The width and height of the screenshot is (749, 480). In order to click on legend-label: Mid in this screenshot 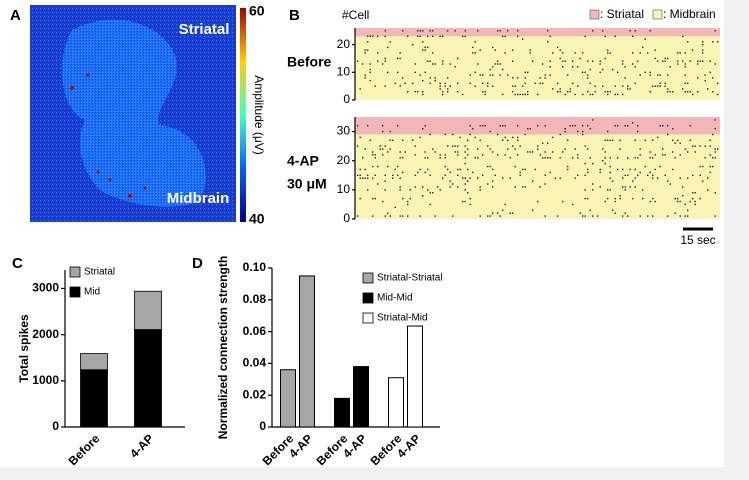, I will do `click(92, 292)`.